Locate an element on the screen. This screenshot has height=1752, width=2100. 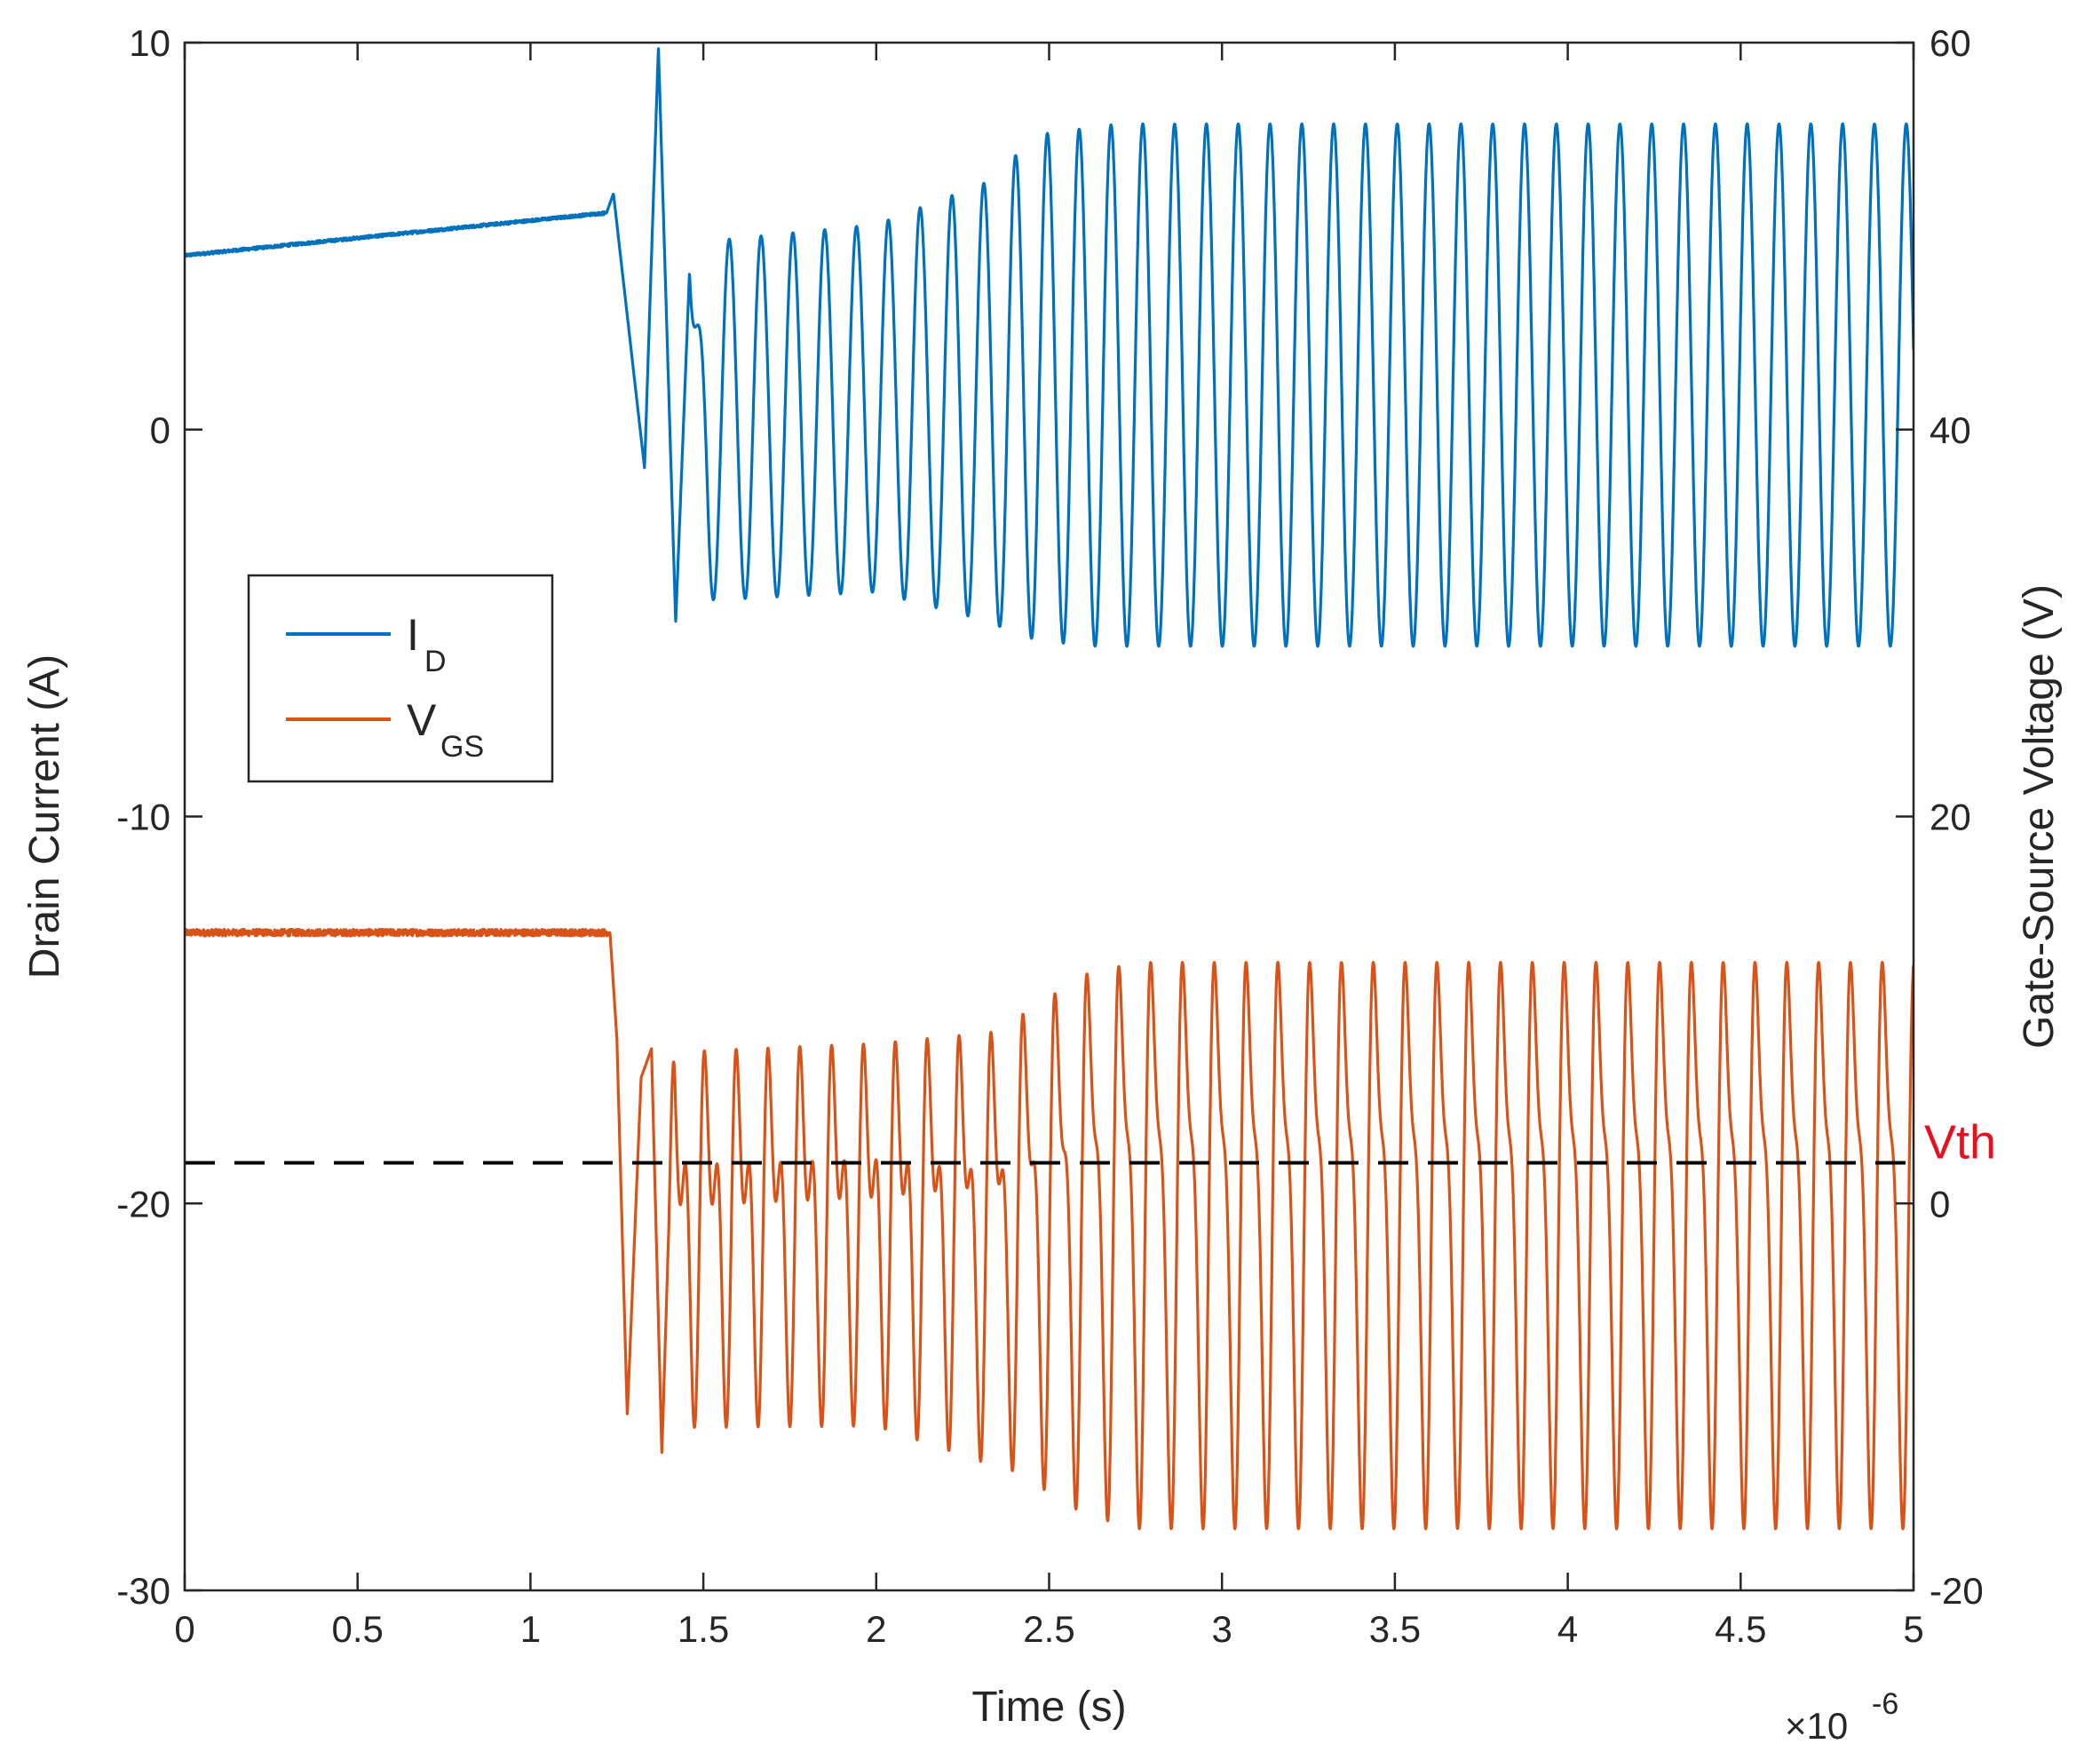
x-exponent-label: ×10 is located at coordinates (1816, 1726).